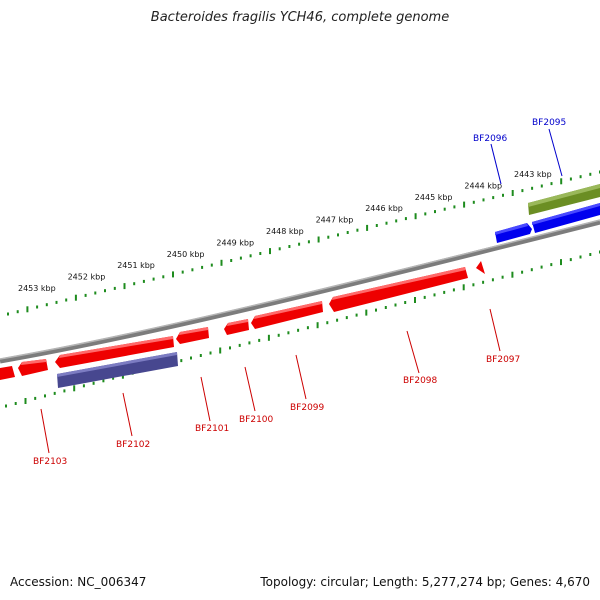  Describe the element at coordinates (533, 174) in the screenshot. I see `scale-label: 2443 kbp` at that location.